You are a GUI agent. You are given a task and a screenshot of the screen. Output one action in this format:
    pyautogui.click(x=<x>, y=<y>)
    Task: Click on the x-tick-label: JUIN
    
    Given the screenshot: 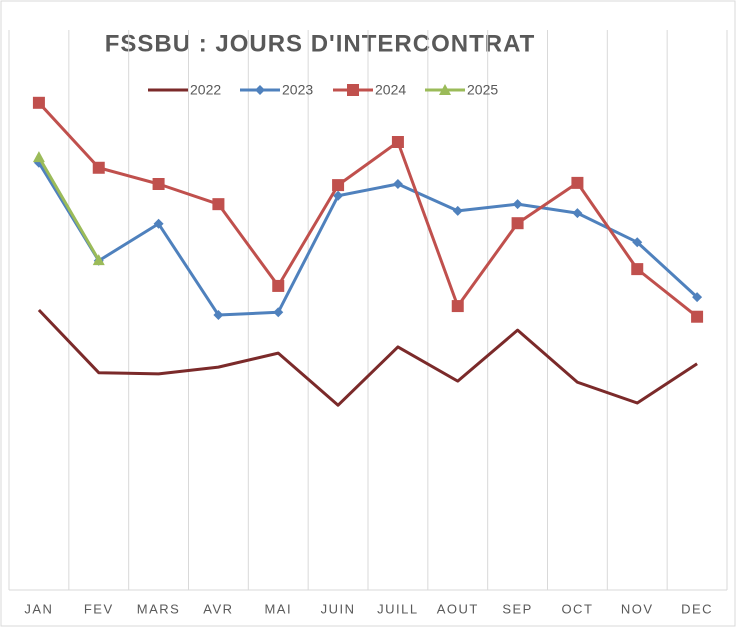 What is the action you would take?
    pyautogui.click(x=338, y=608)
    